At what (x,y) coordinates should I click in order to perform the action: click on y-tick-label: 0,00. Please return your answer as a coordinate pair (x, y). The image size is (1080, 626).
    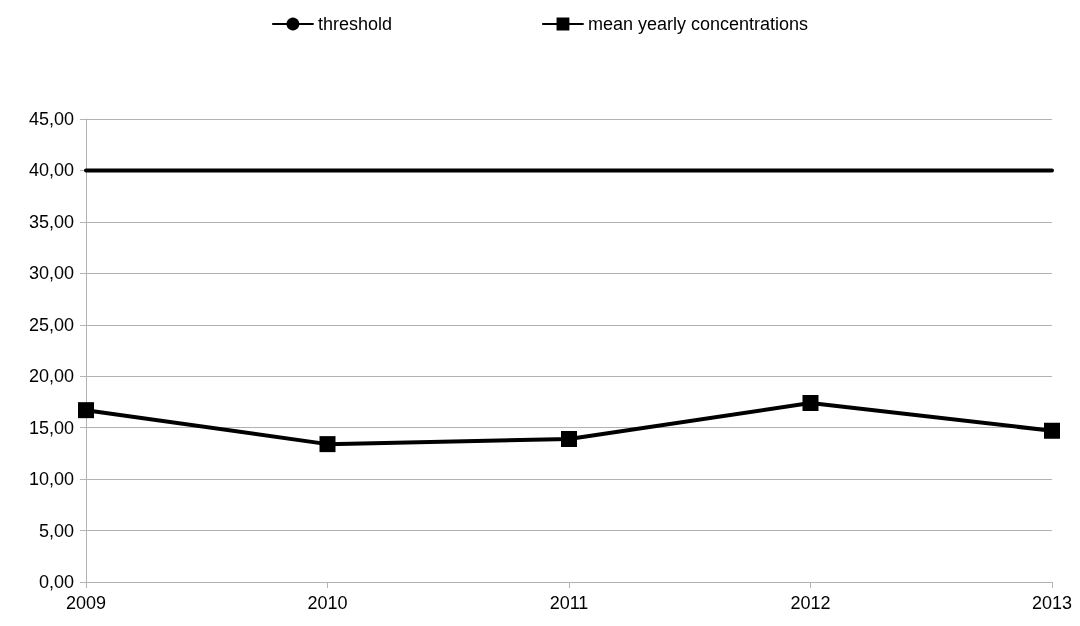
    Looking at the image, I should click on (56, 582).